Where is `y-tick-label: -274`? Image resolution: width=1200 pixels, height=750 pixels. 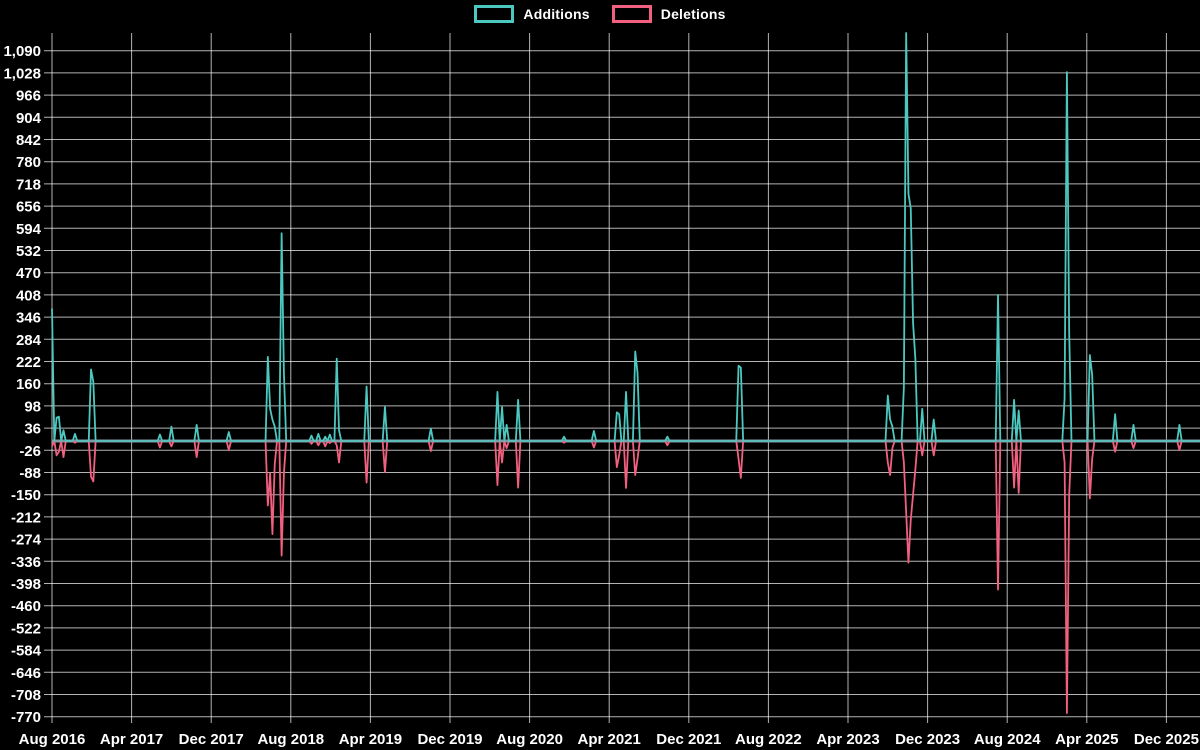 y-tick-label: -274 is located at coordinates (26, 540).